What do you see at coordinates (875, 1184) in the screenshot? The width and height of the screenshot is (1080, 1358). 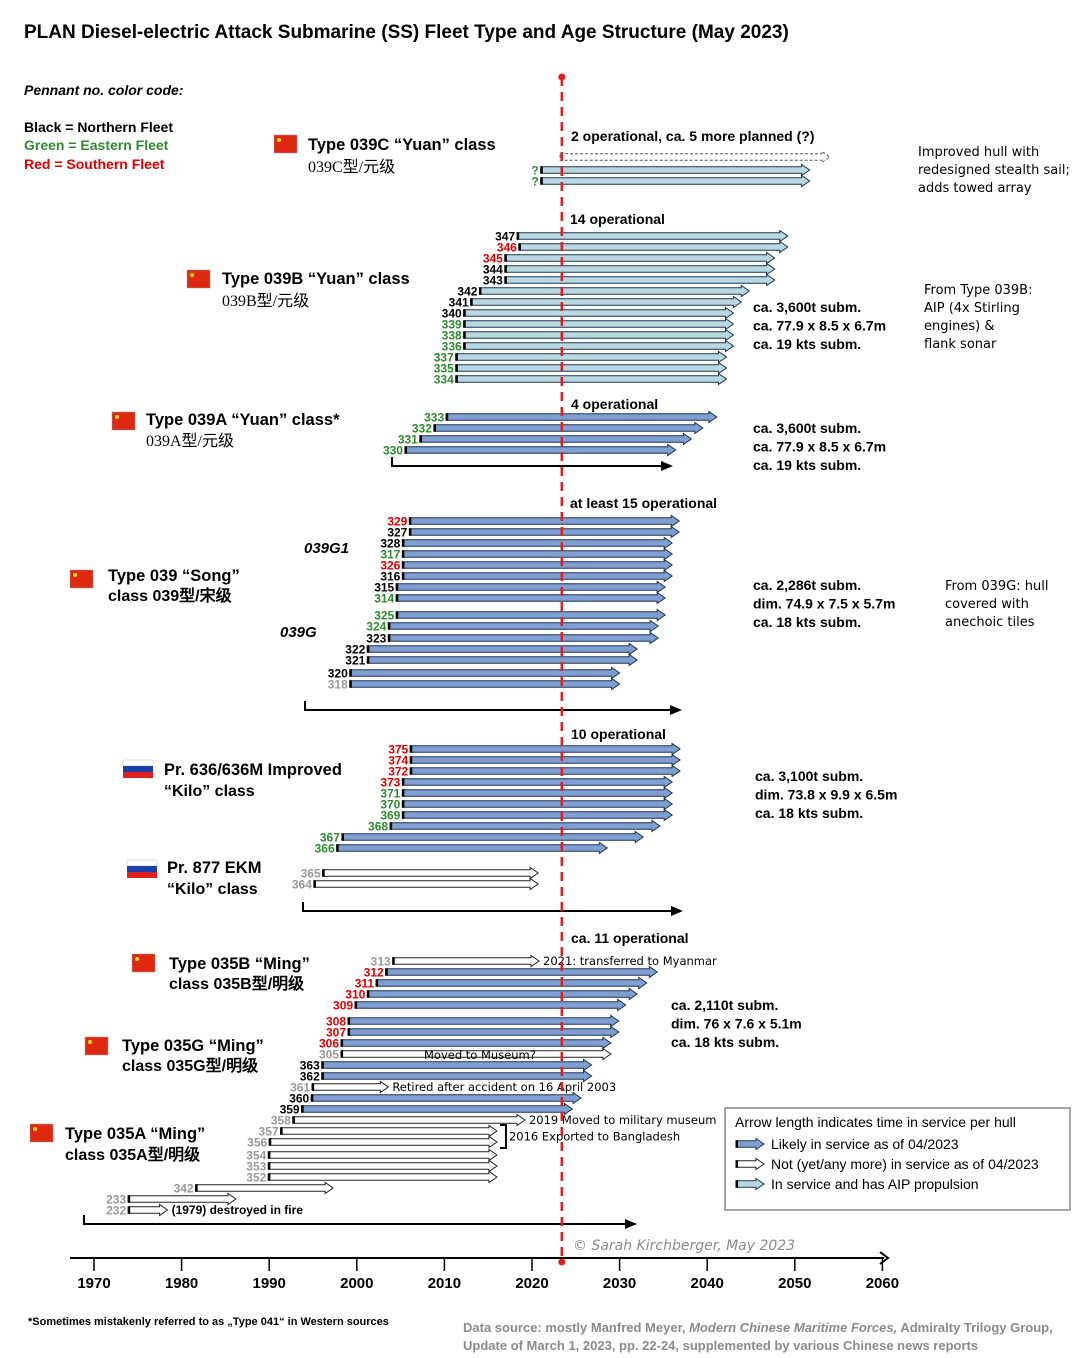 I see `legend-label: In service and has AIP propulsion` at bounding box center [875, 1184].